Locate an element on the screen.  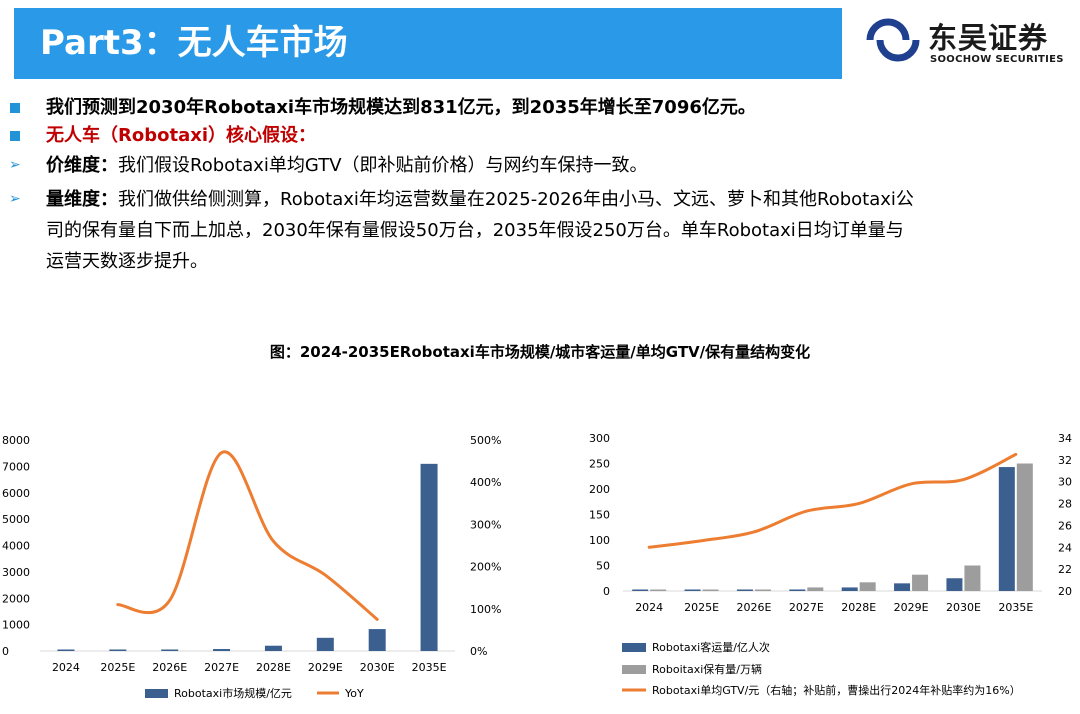
logo-name-en: SOOCHOW SECURITIES is located at coordinates (997, 59).